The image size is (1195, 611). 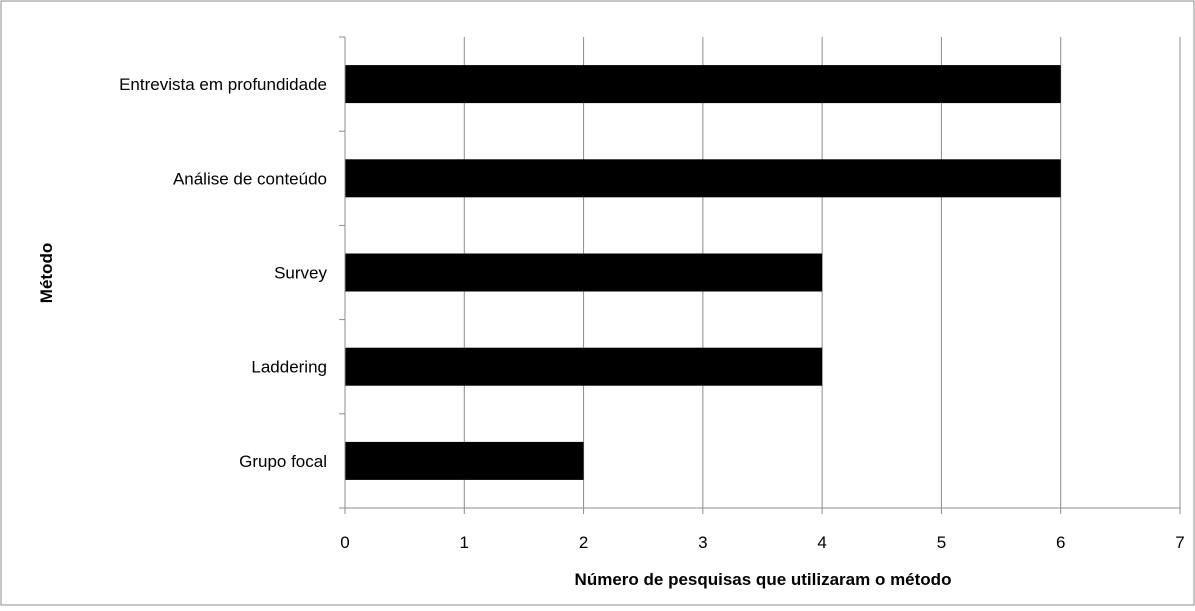 I want to click on x-tick-label: 2, so click(x=583, y=542).